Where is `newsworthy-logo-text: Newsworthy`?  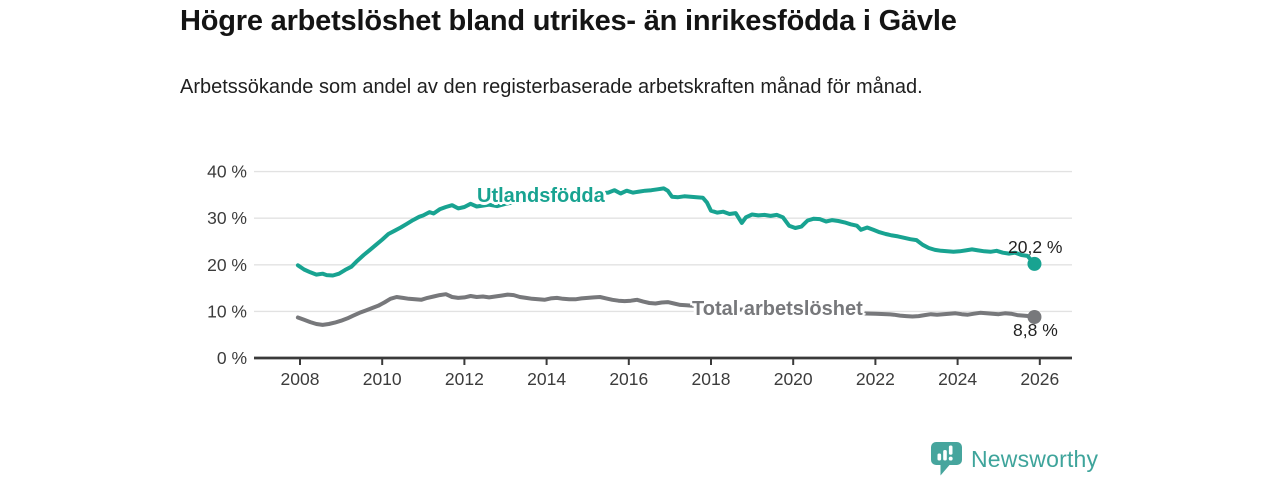
newsworthy-logo-text: Newsworthy is located at coordinates (1035, 458).